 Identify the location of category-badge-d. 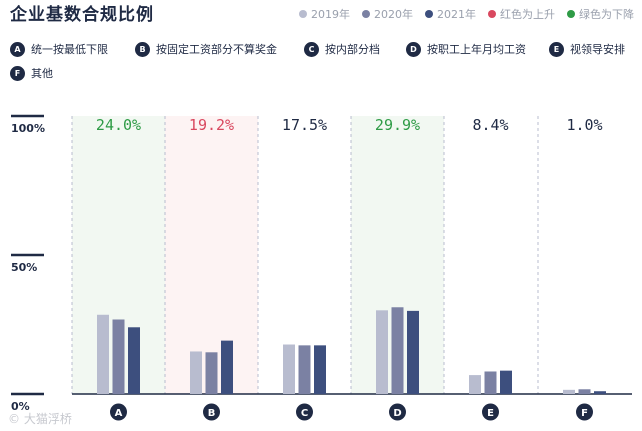
(397, 412).